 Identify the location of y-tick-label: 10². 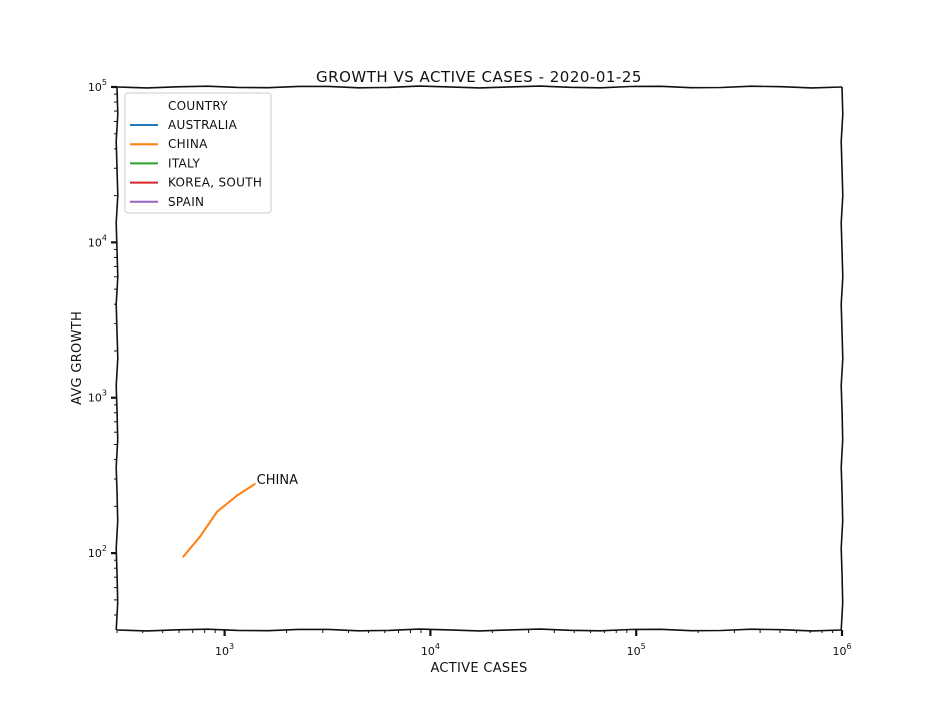
(97, 552).